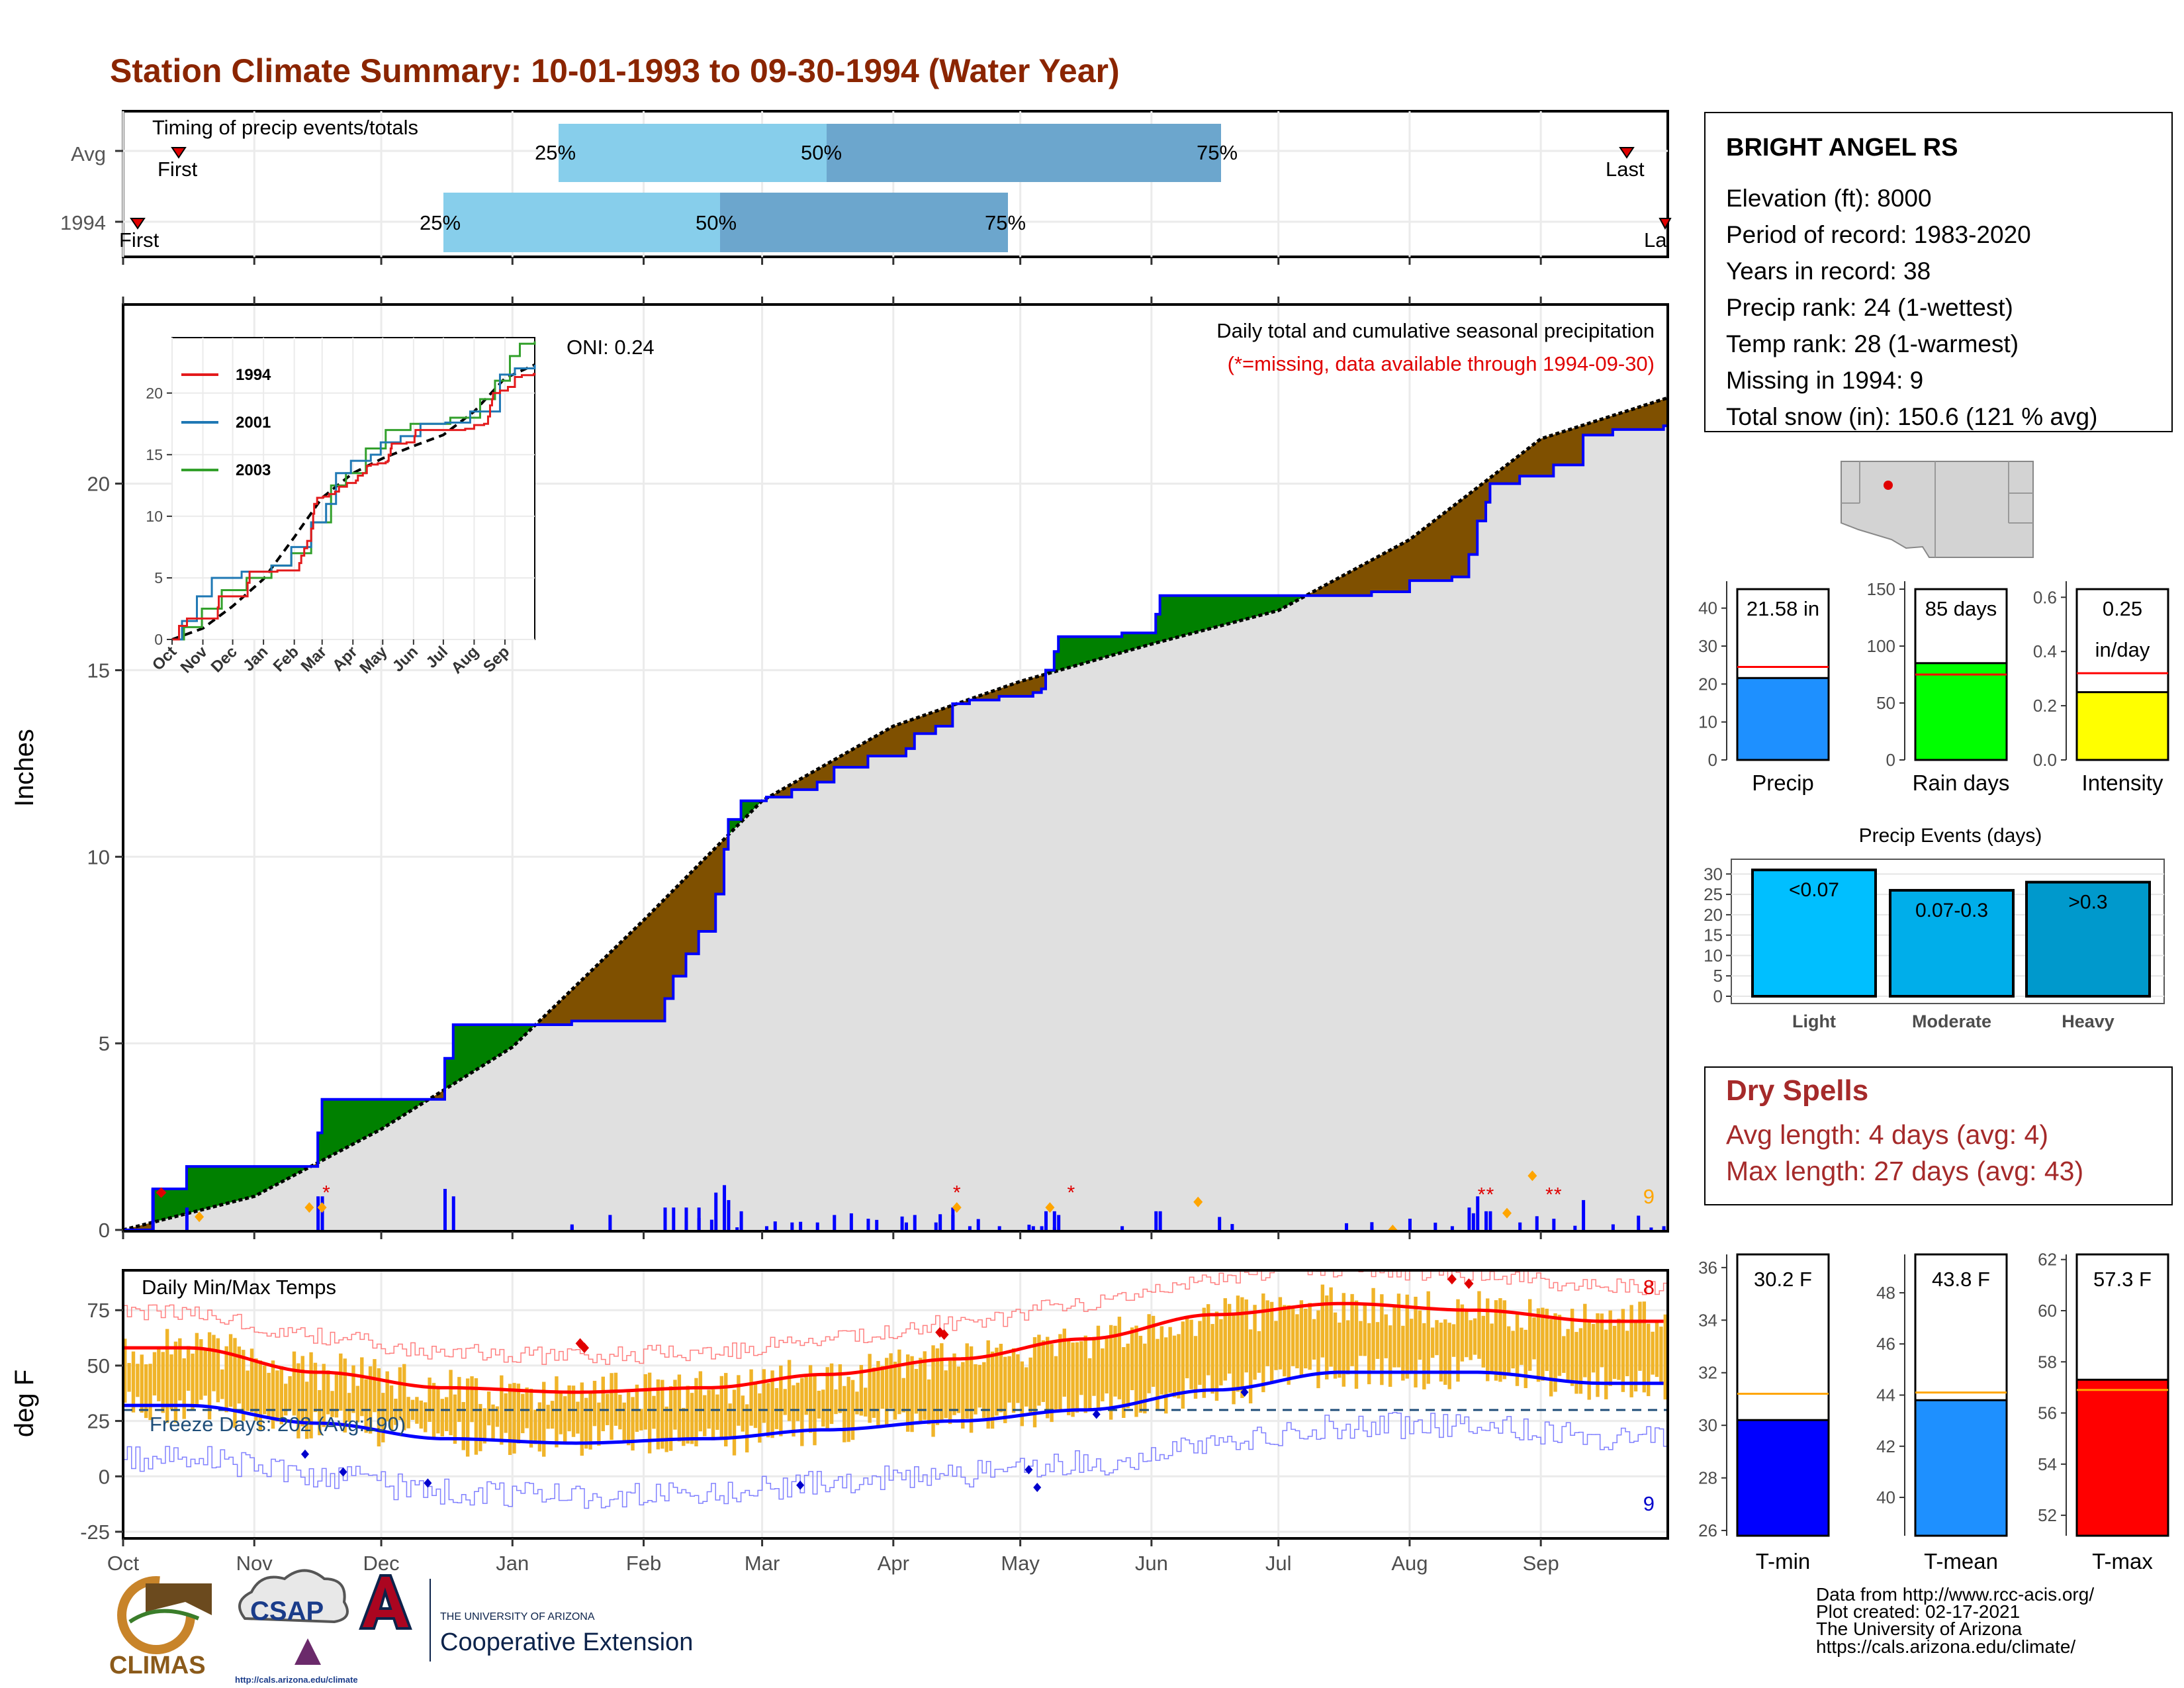  Describe the element at coordinates (253, 423) in the screenshot. I see `legend-2001-label: 2001` at that location.